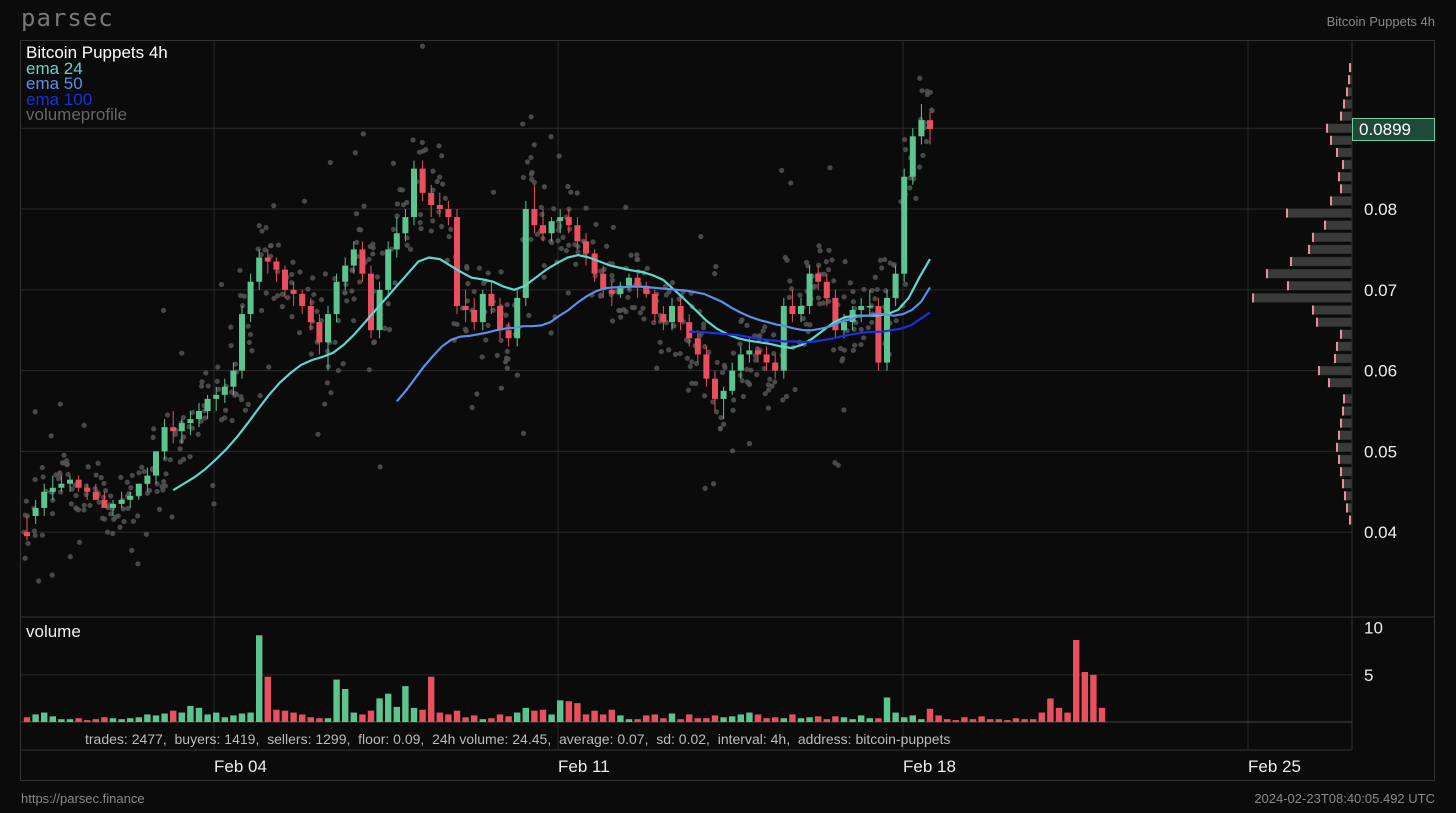 This screenshot has width=1456, height=813. Describe the element at coordinates (83, 798) in the screenshot. I see `footer-link: https://parsec.finance` at that location.